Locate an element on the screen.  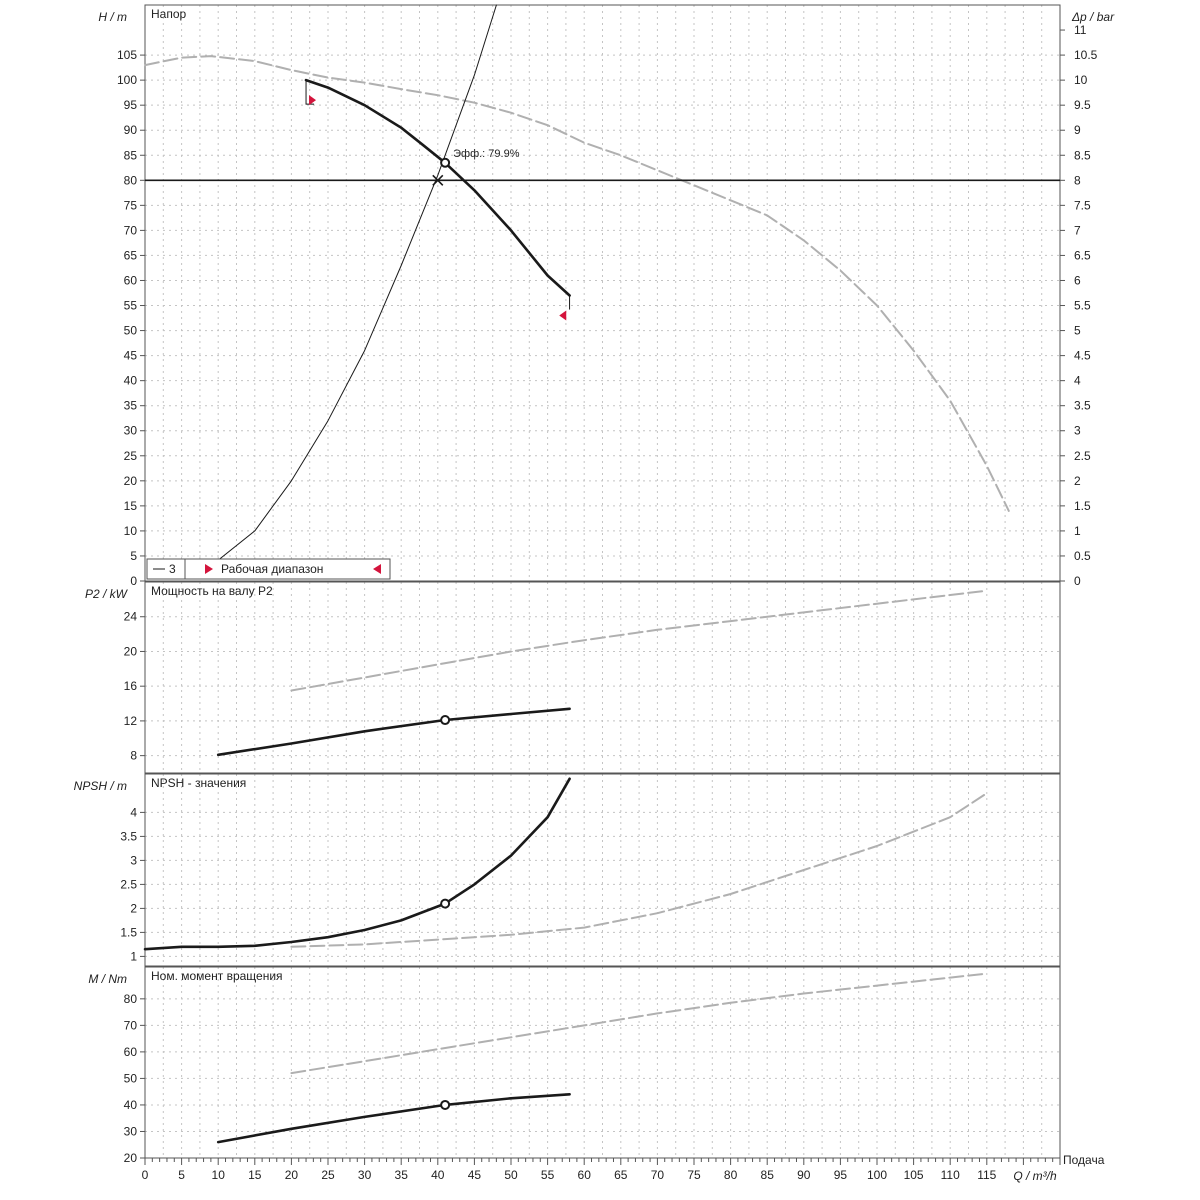
y-tick-label: 50 is located at coordinates (131, 331).